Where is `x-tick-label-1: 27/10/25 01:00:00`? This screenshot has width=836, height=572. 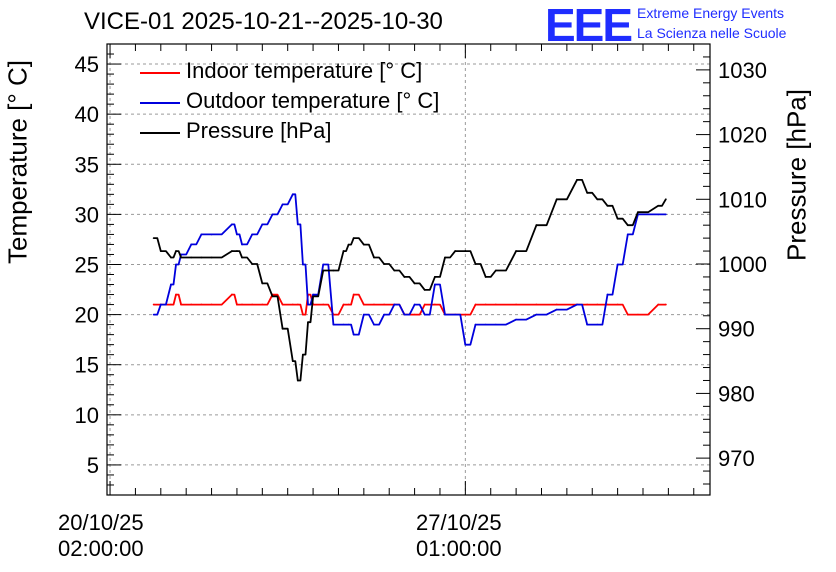
x-tick-label-1: 27/10/25 01:00:00 is located at coordinates (459, 536).